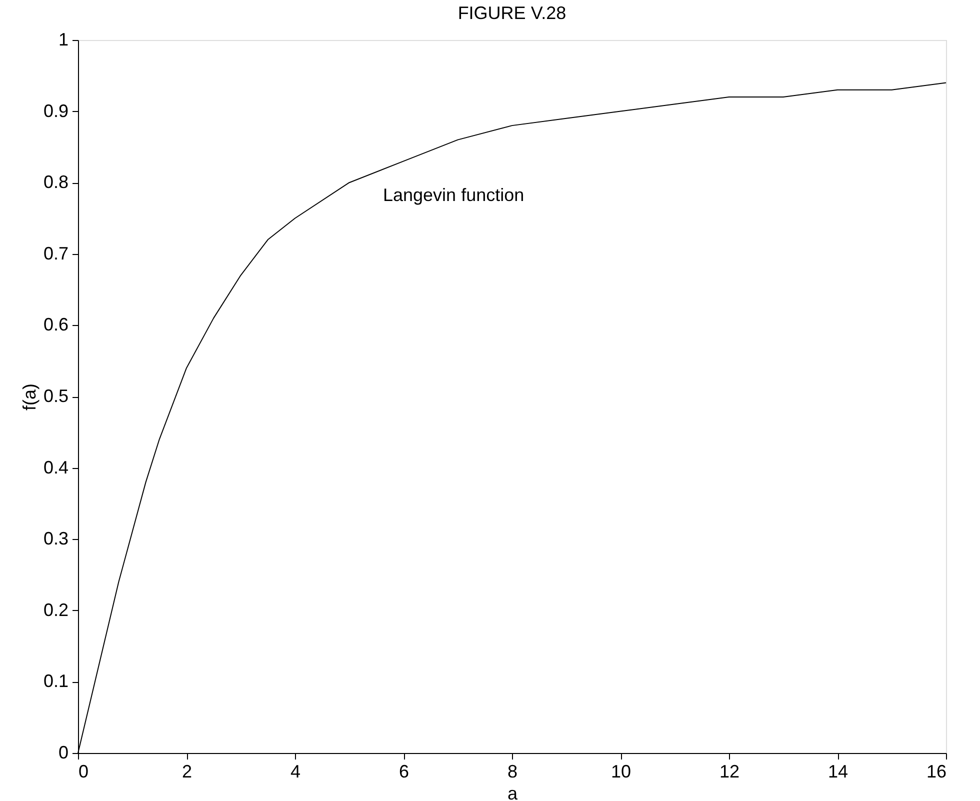 This screenshot has height=801, width=980. I want to click on y-tick-label: 0.5, so click(55, 396).